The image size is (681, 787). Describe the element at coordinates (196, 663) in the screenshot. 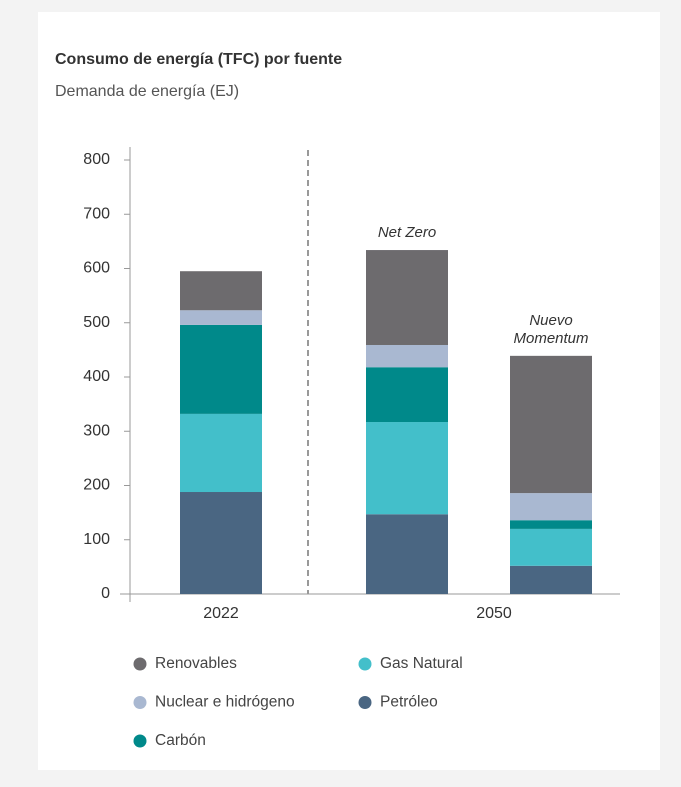

I see `legend-label: Renovables` at that location.